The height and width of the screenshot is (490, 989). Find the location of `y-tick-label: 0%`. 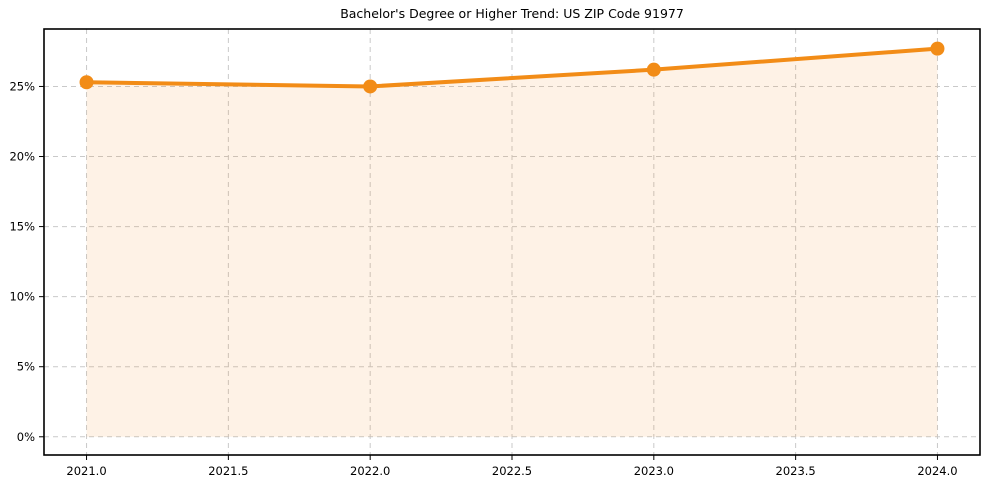

y-tick-label: 0% is located at coordinates (26, 437).